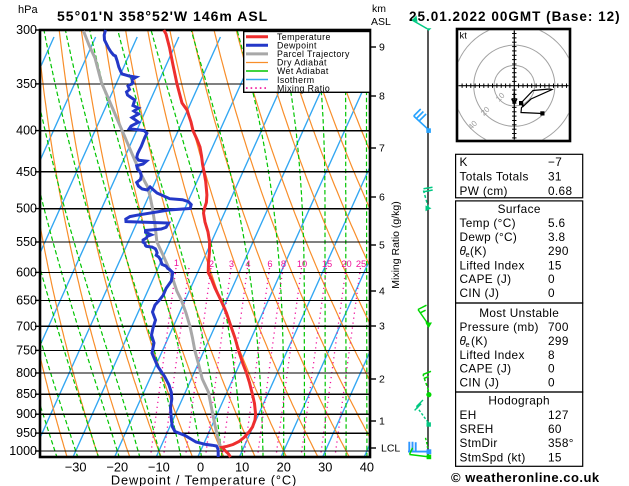  Describe the element at coordinates (26, 414) in the screenshot. I see `svg-text: 900` at that location.